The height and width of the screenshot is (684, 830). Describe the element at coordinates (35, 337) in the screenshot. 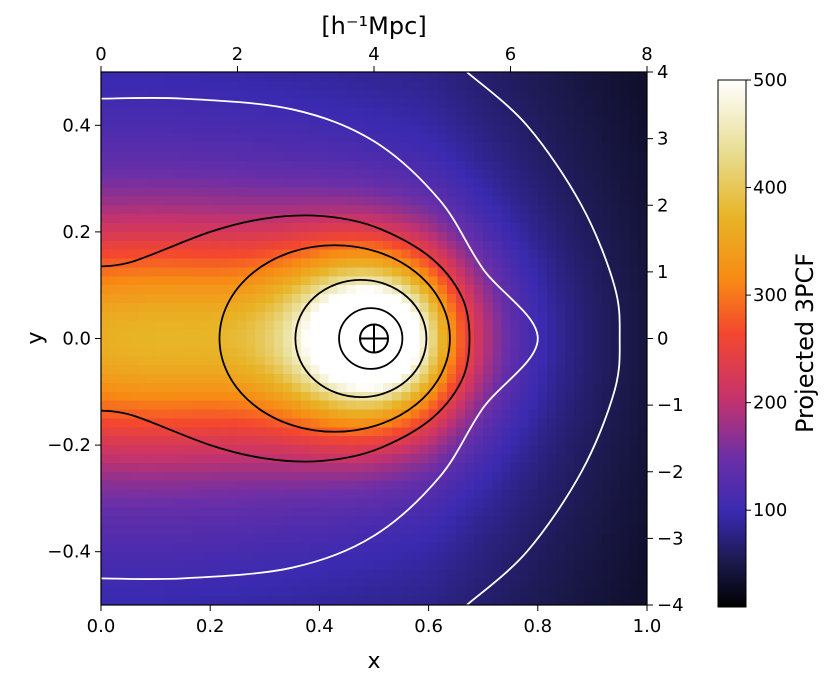

I see `y-axis-label: y` at that location.